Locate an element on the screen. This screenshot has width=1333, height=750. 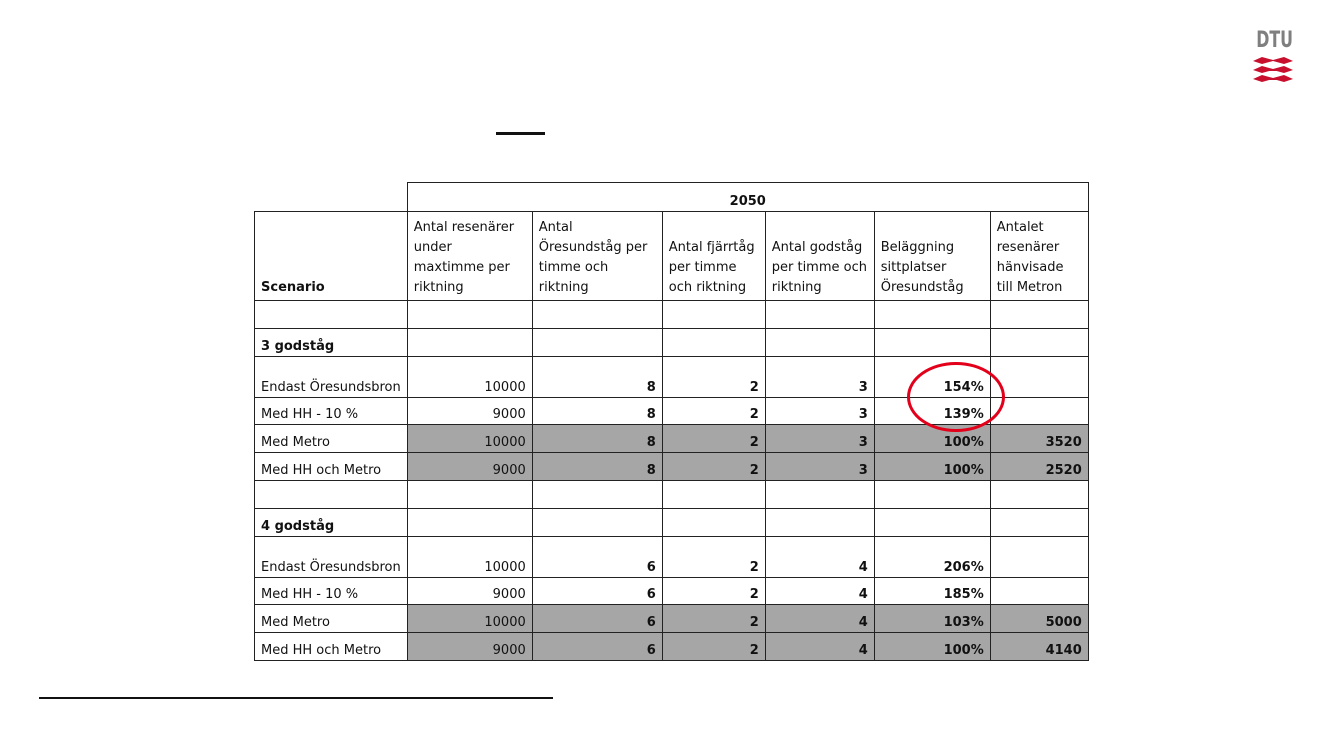
metro-cell: 5000 is located at coordinates (1039, 618).